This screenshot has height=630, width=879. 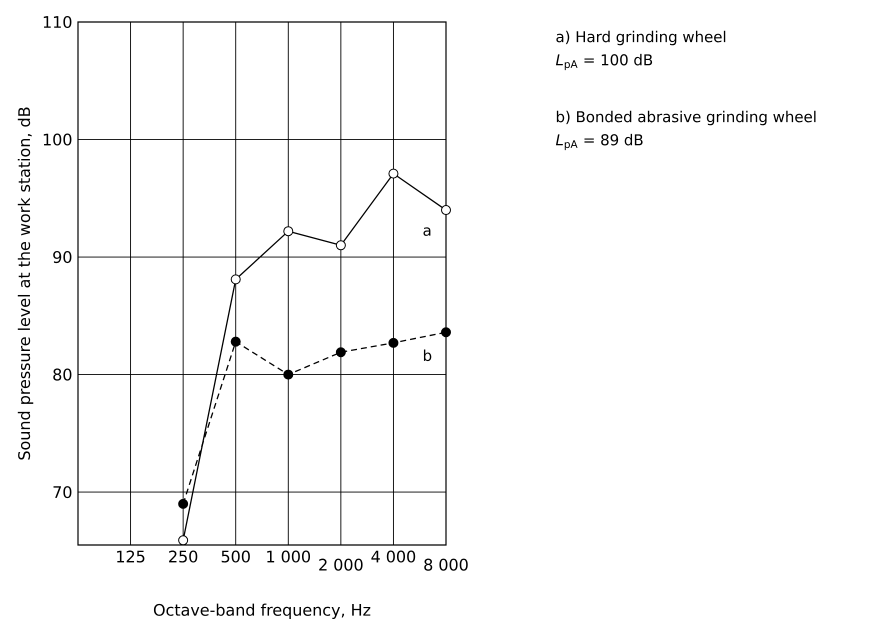 What do you see at coordinates (641, 38) in the screenshot?
I see `text: a) Hard grinding wheel` at bounding box center [641, 38].